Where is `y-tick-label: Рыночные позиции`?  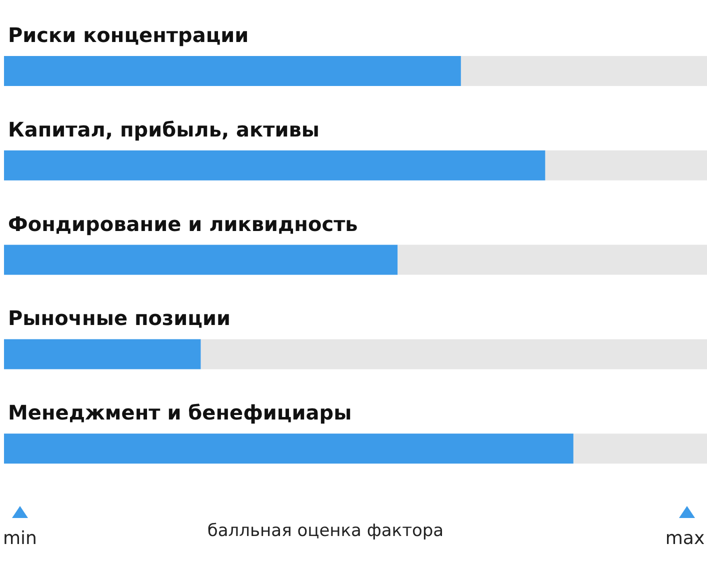 y-tick-label: Рыночные позиции is located at coordinates (119, 318).